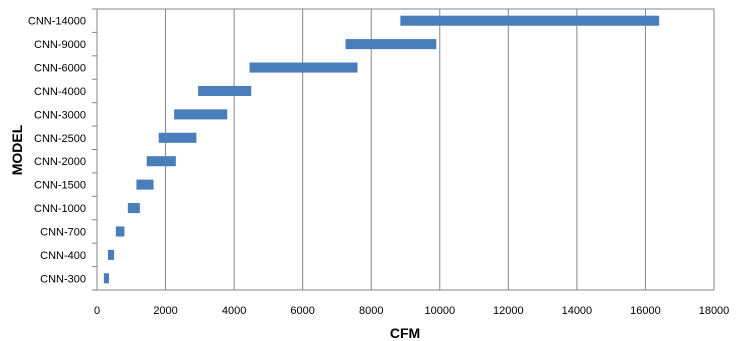  I want to click on x-tick-label: 8000, so click(371, 311).